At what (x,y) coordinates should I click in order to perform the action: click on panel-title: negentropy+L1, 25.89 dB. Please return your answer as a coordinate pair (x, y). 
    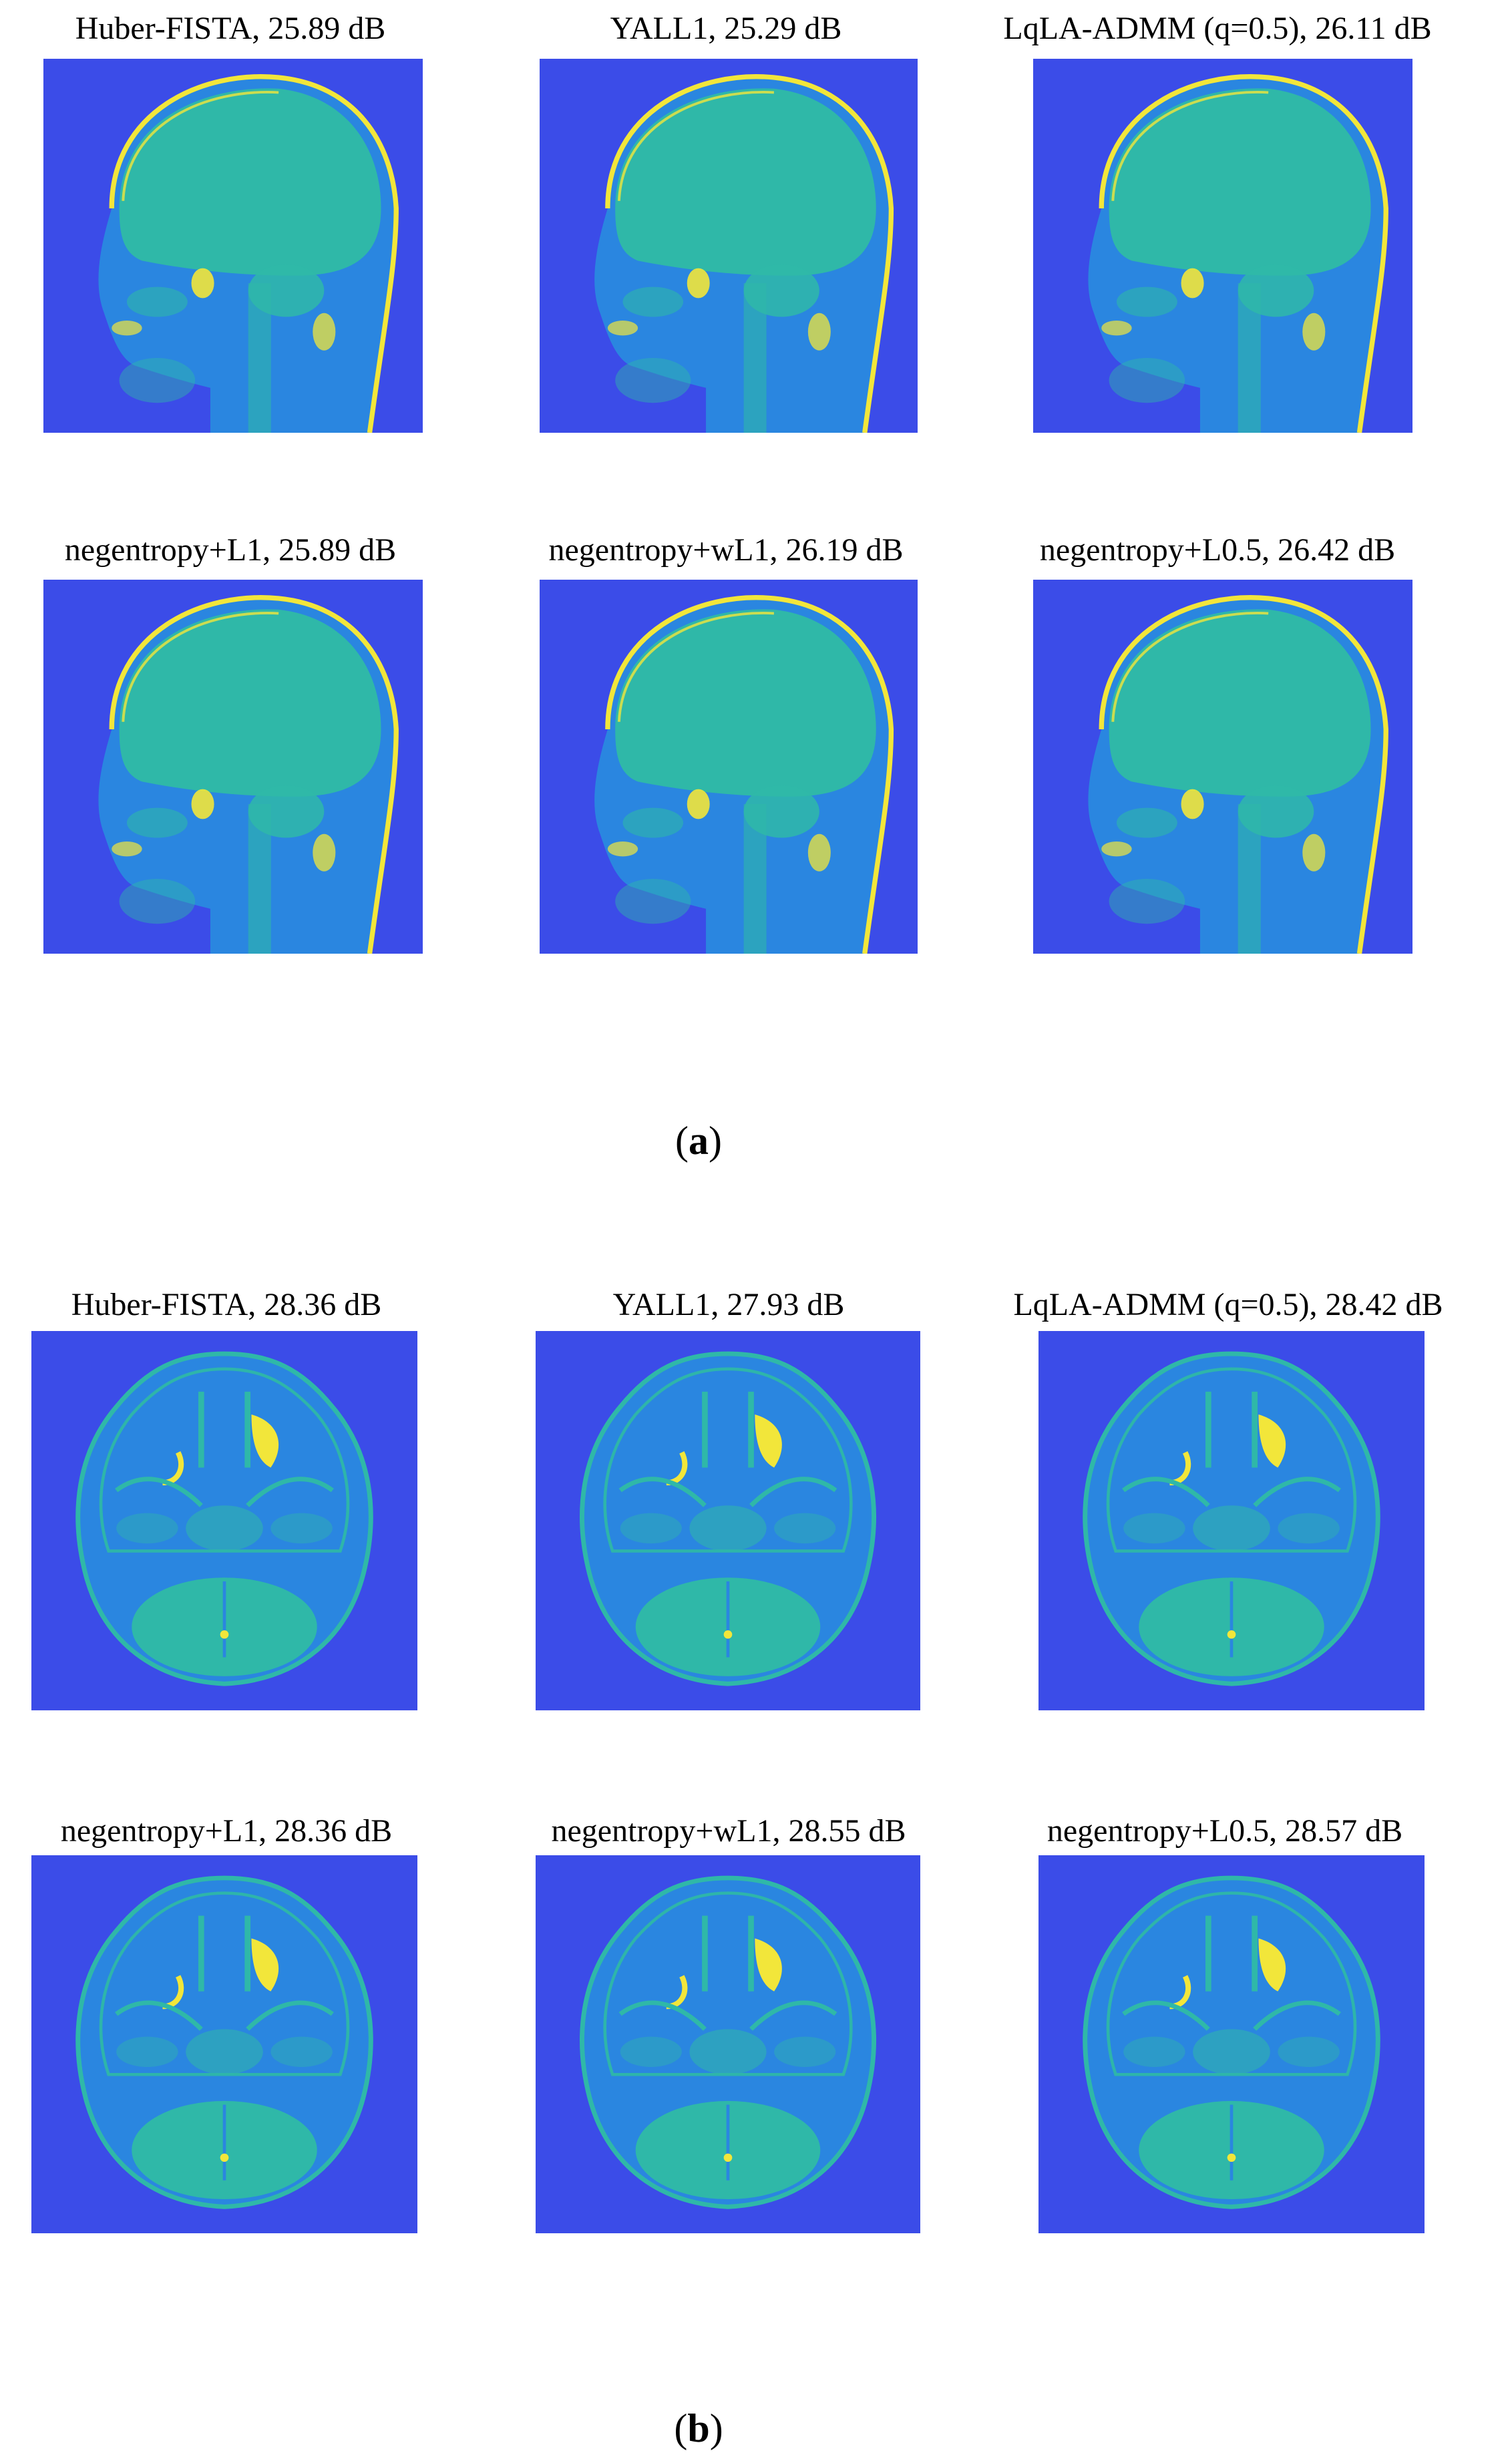
    Looking at the image, I should click on (230, 550).